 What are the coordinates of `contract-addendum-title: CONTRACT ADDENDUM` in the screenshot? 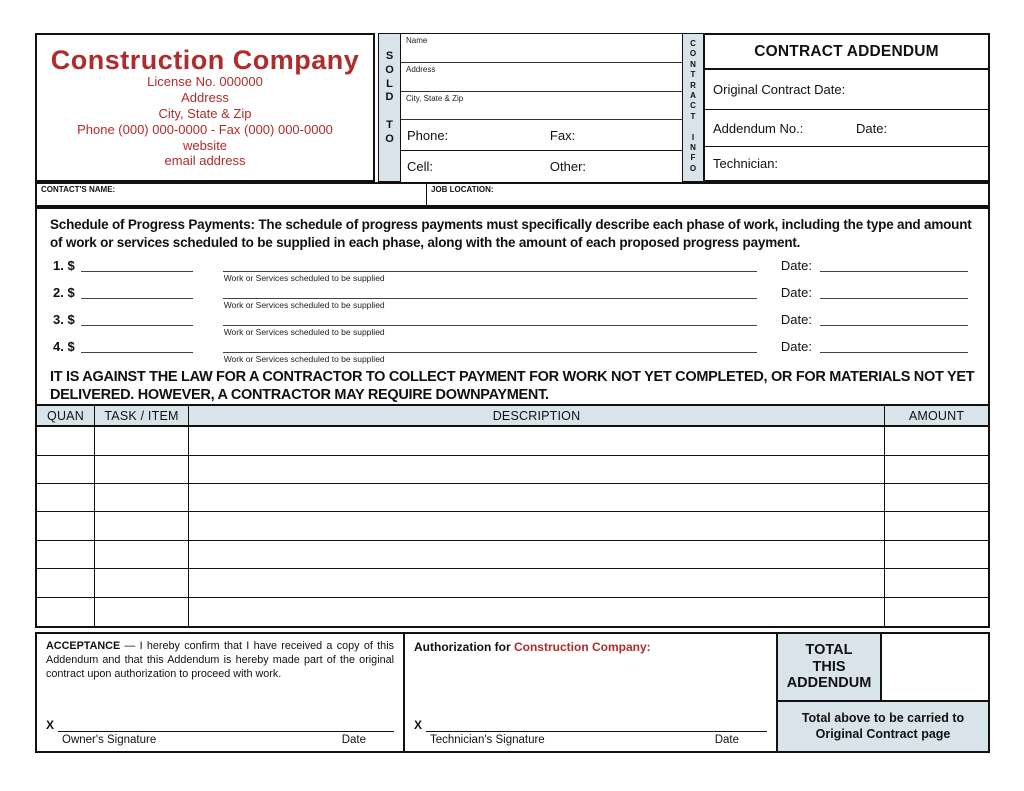 It's located at (846, 52).